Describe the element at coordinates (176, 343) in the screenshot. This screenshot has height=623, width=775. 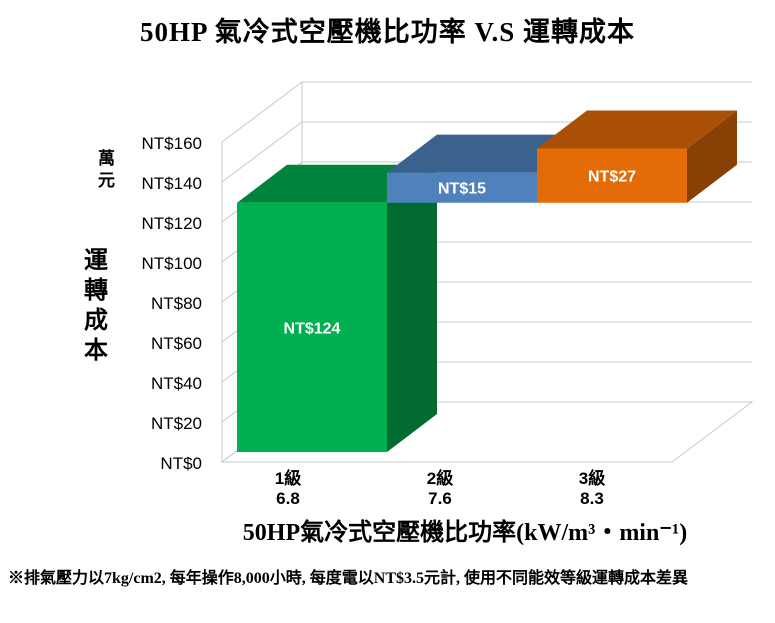
I see `y-tick-label: NT$60` at that location.